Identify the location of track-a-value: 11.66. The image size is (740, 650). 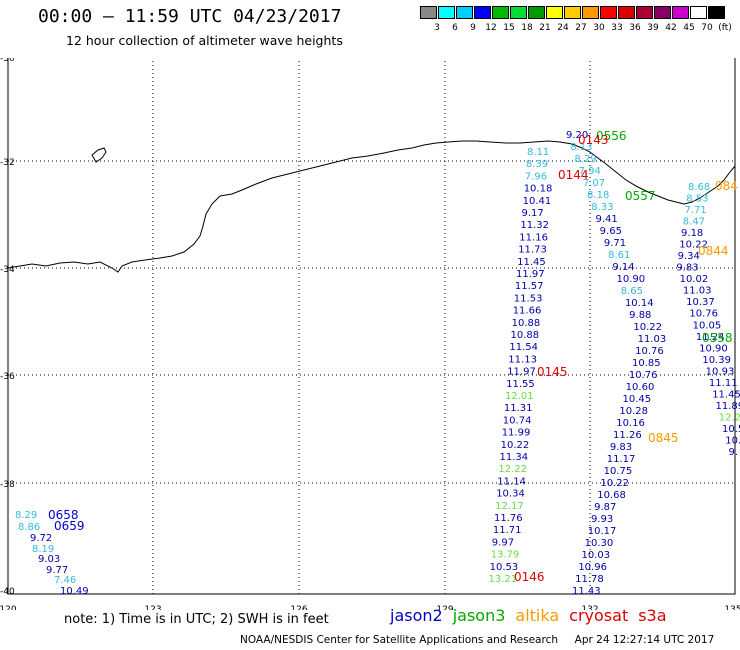
(527, 311).